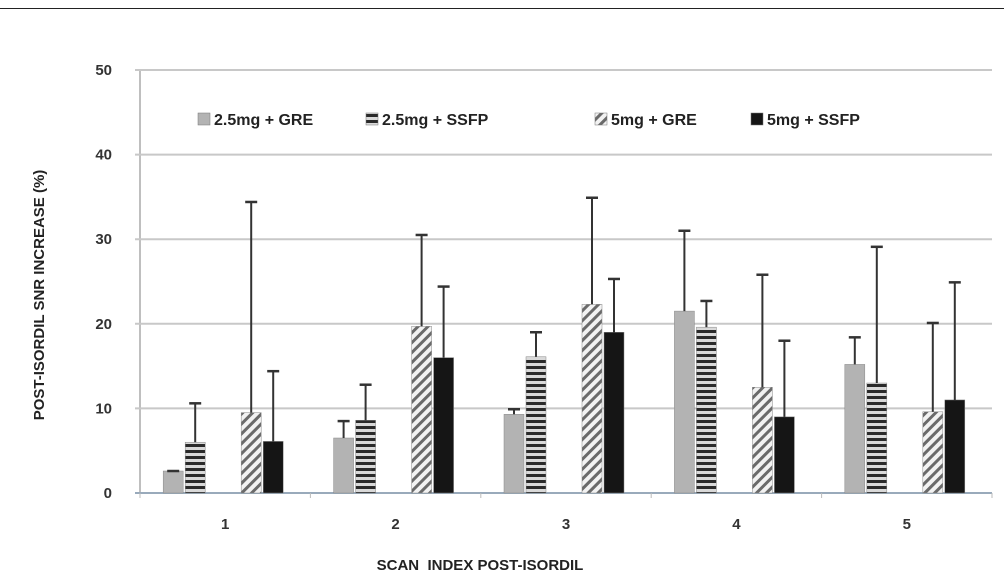 This screenshot has height=581, width=1004. I want to click on y-axis-label: POST-ISORDIL SNR INCREASE (%), so click(39, 295).